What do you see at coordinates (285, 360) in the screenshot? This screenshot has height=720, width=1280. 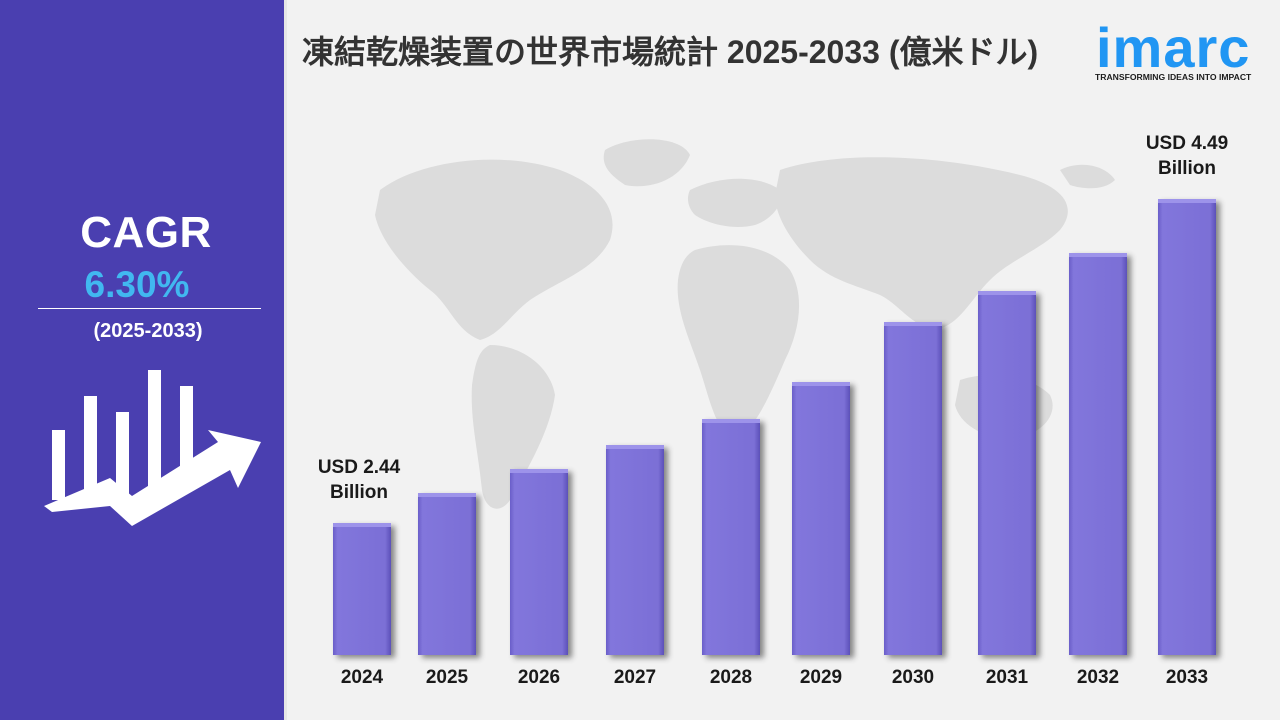 I see `panel-divider` at bounding box center [285, 360].